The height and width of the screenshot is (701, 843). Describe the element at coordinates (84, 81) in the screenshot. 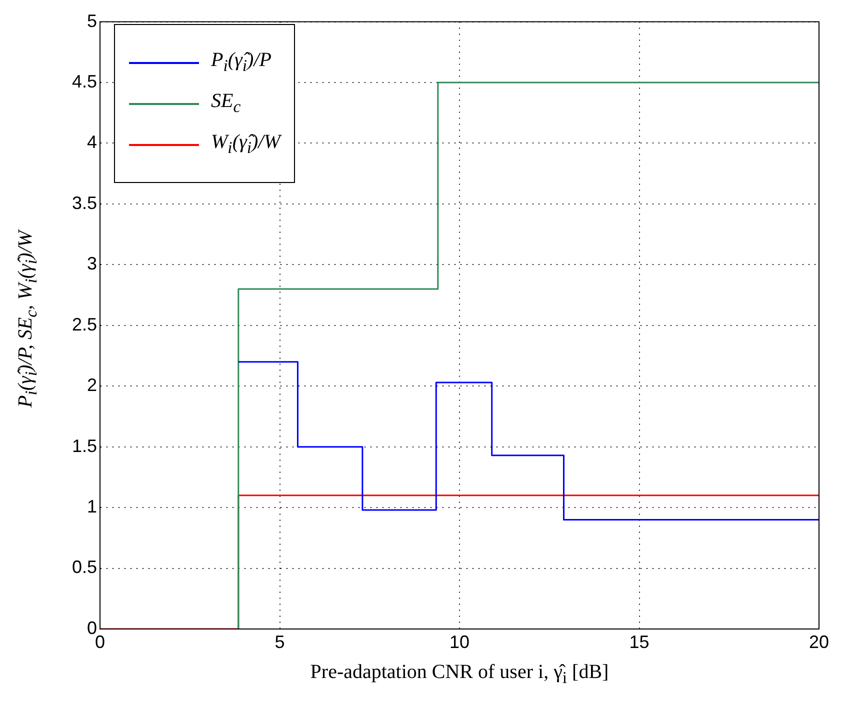

I see `y-tick-label: 4.5` at that location.